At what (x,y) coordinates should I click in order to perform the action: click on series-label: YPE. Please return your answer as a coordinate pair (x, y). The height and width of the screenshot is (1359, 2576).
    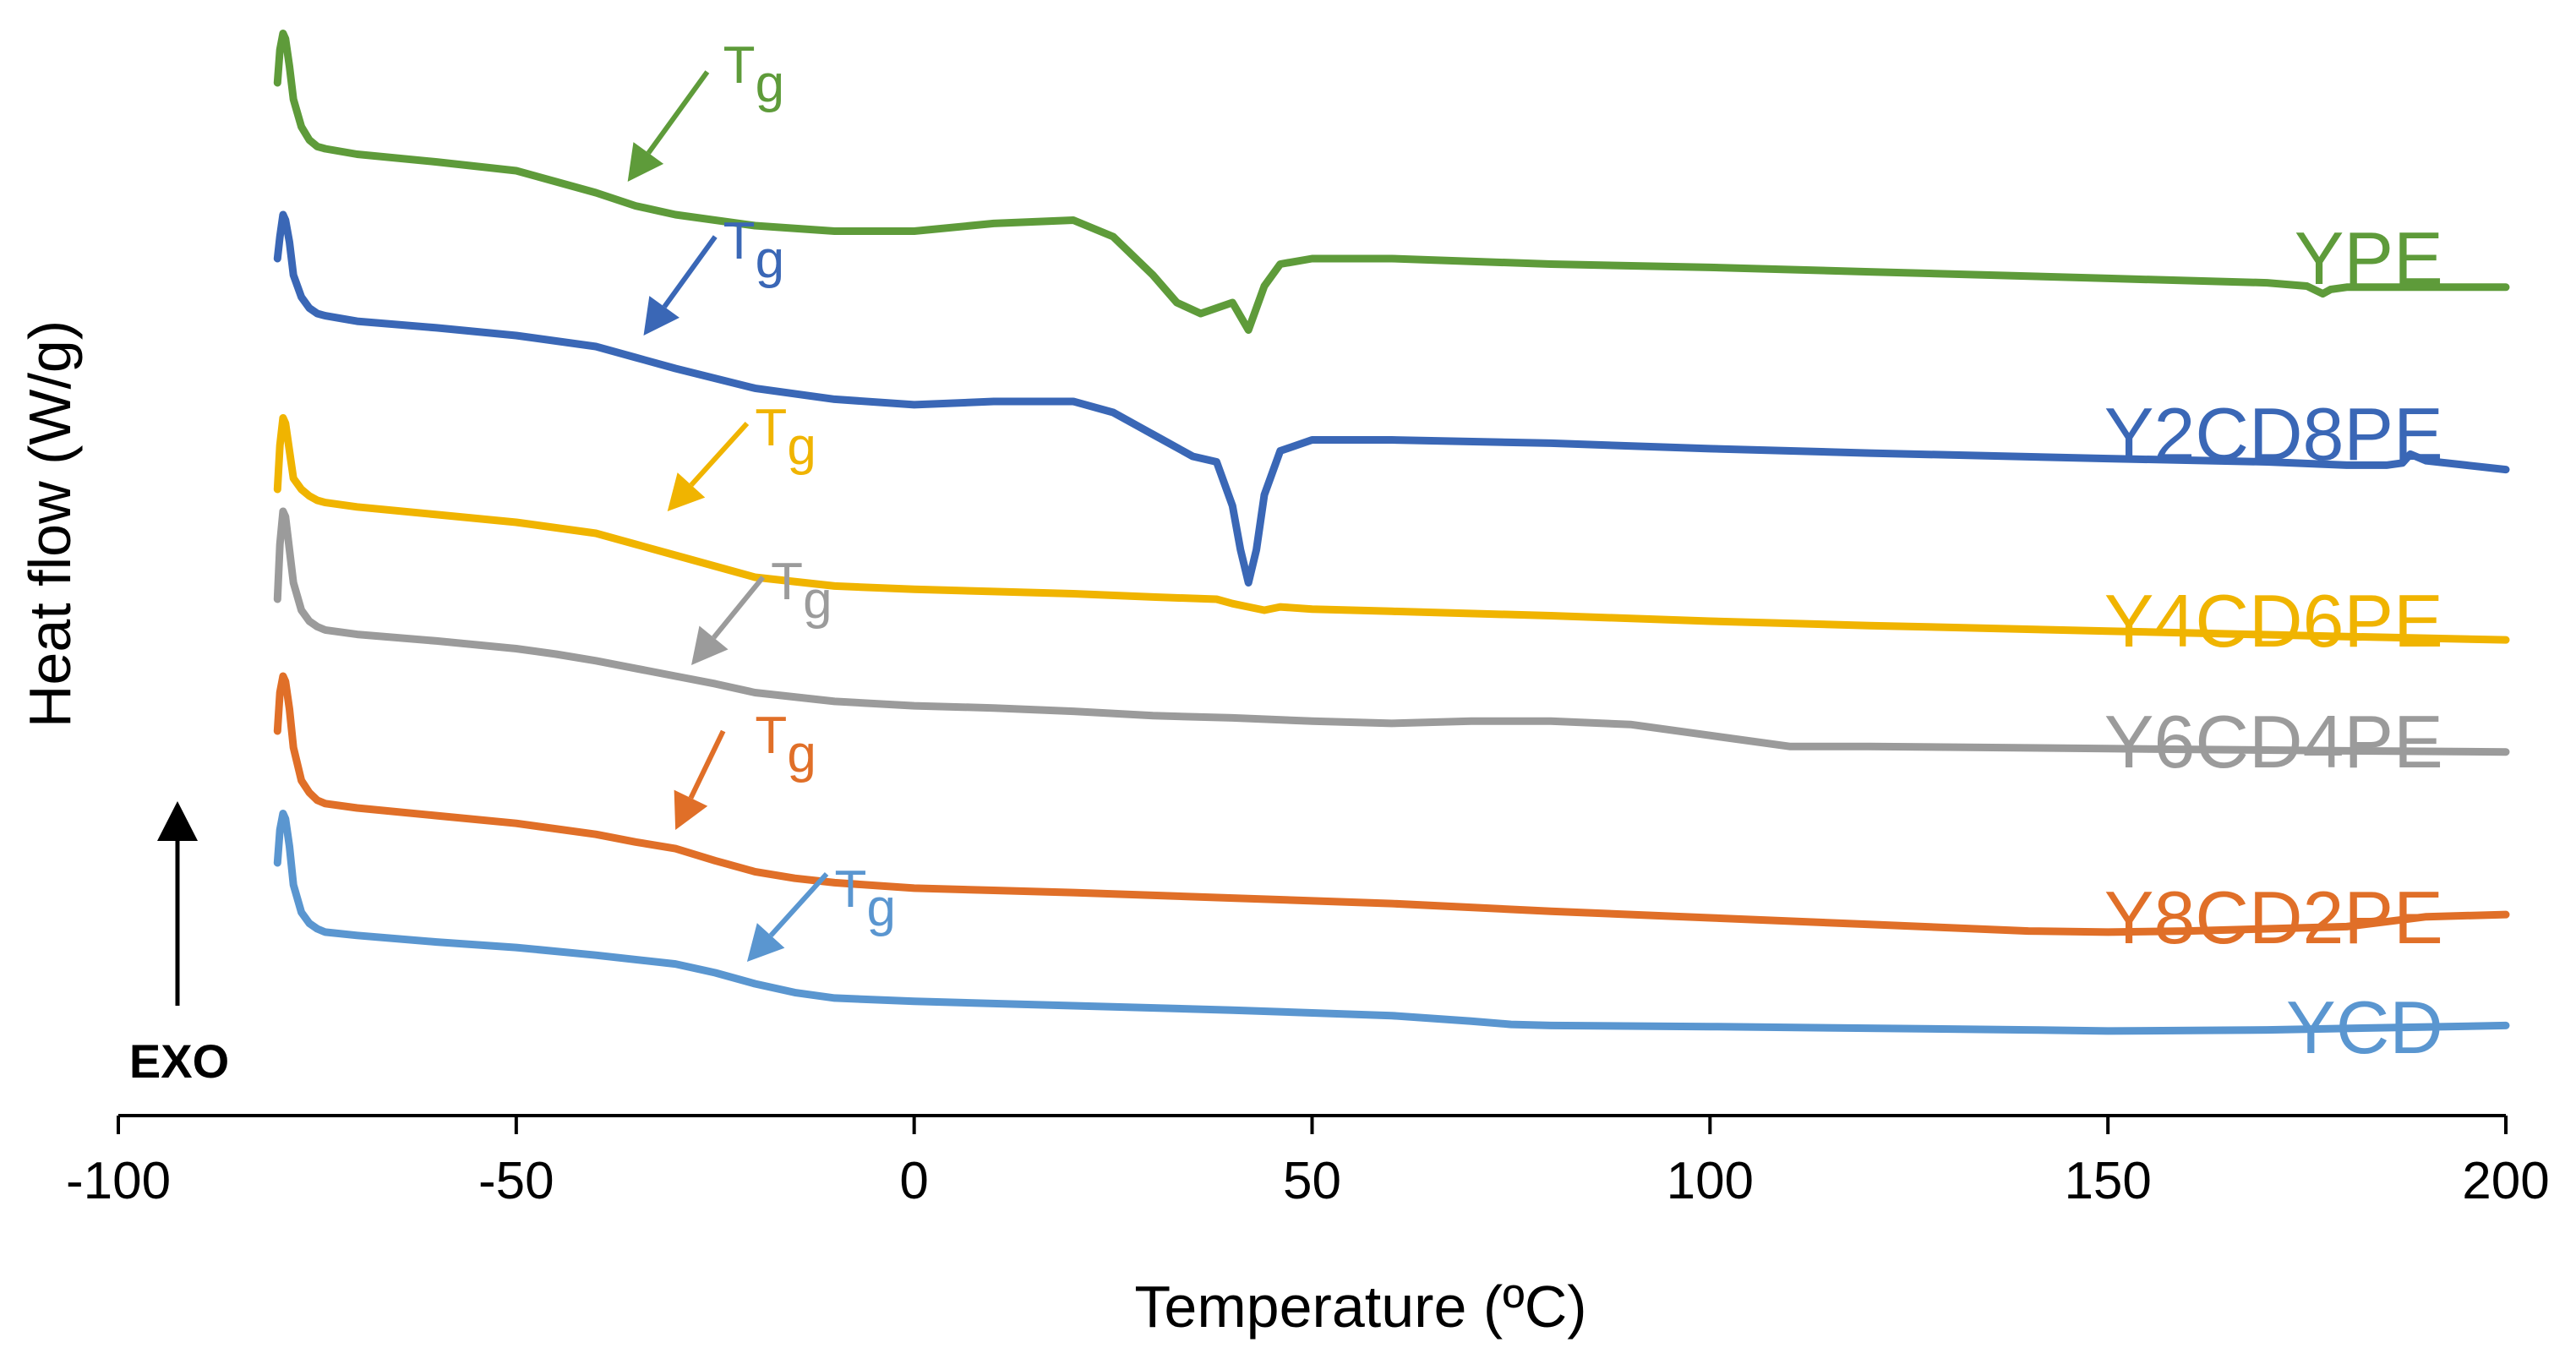
    Looking at the image, I should click on (2369, 258).